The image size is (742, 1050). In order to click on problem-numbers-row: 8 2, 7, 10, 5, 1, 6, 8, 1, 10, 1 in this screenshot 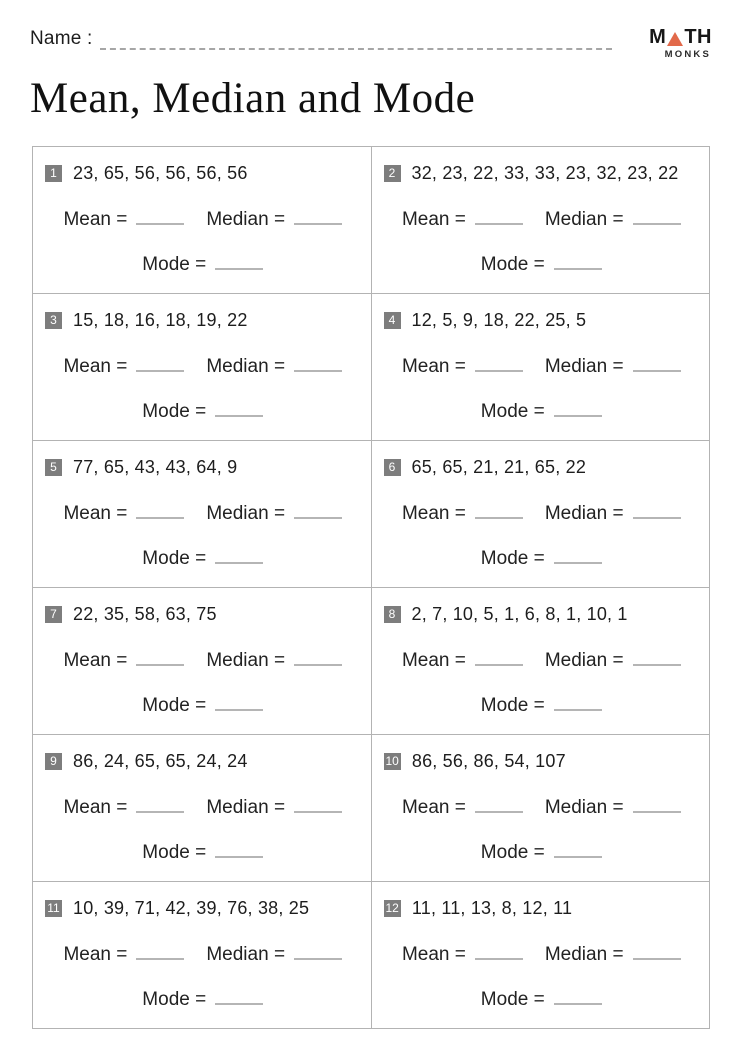, I will do `click(541, 614)`.